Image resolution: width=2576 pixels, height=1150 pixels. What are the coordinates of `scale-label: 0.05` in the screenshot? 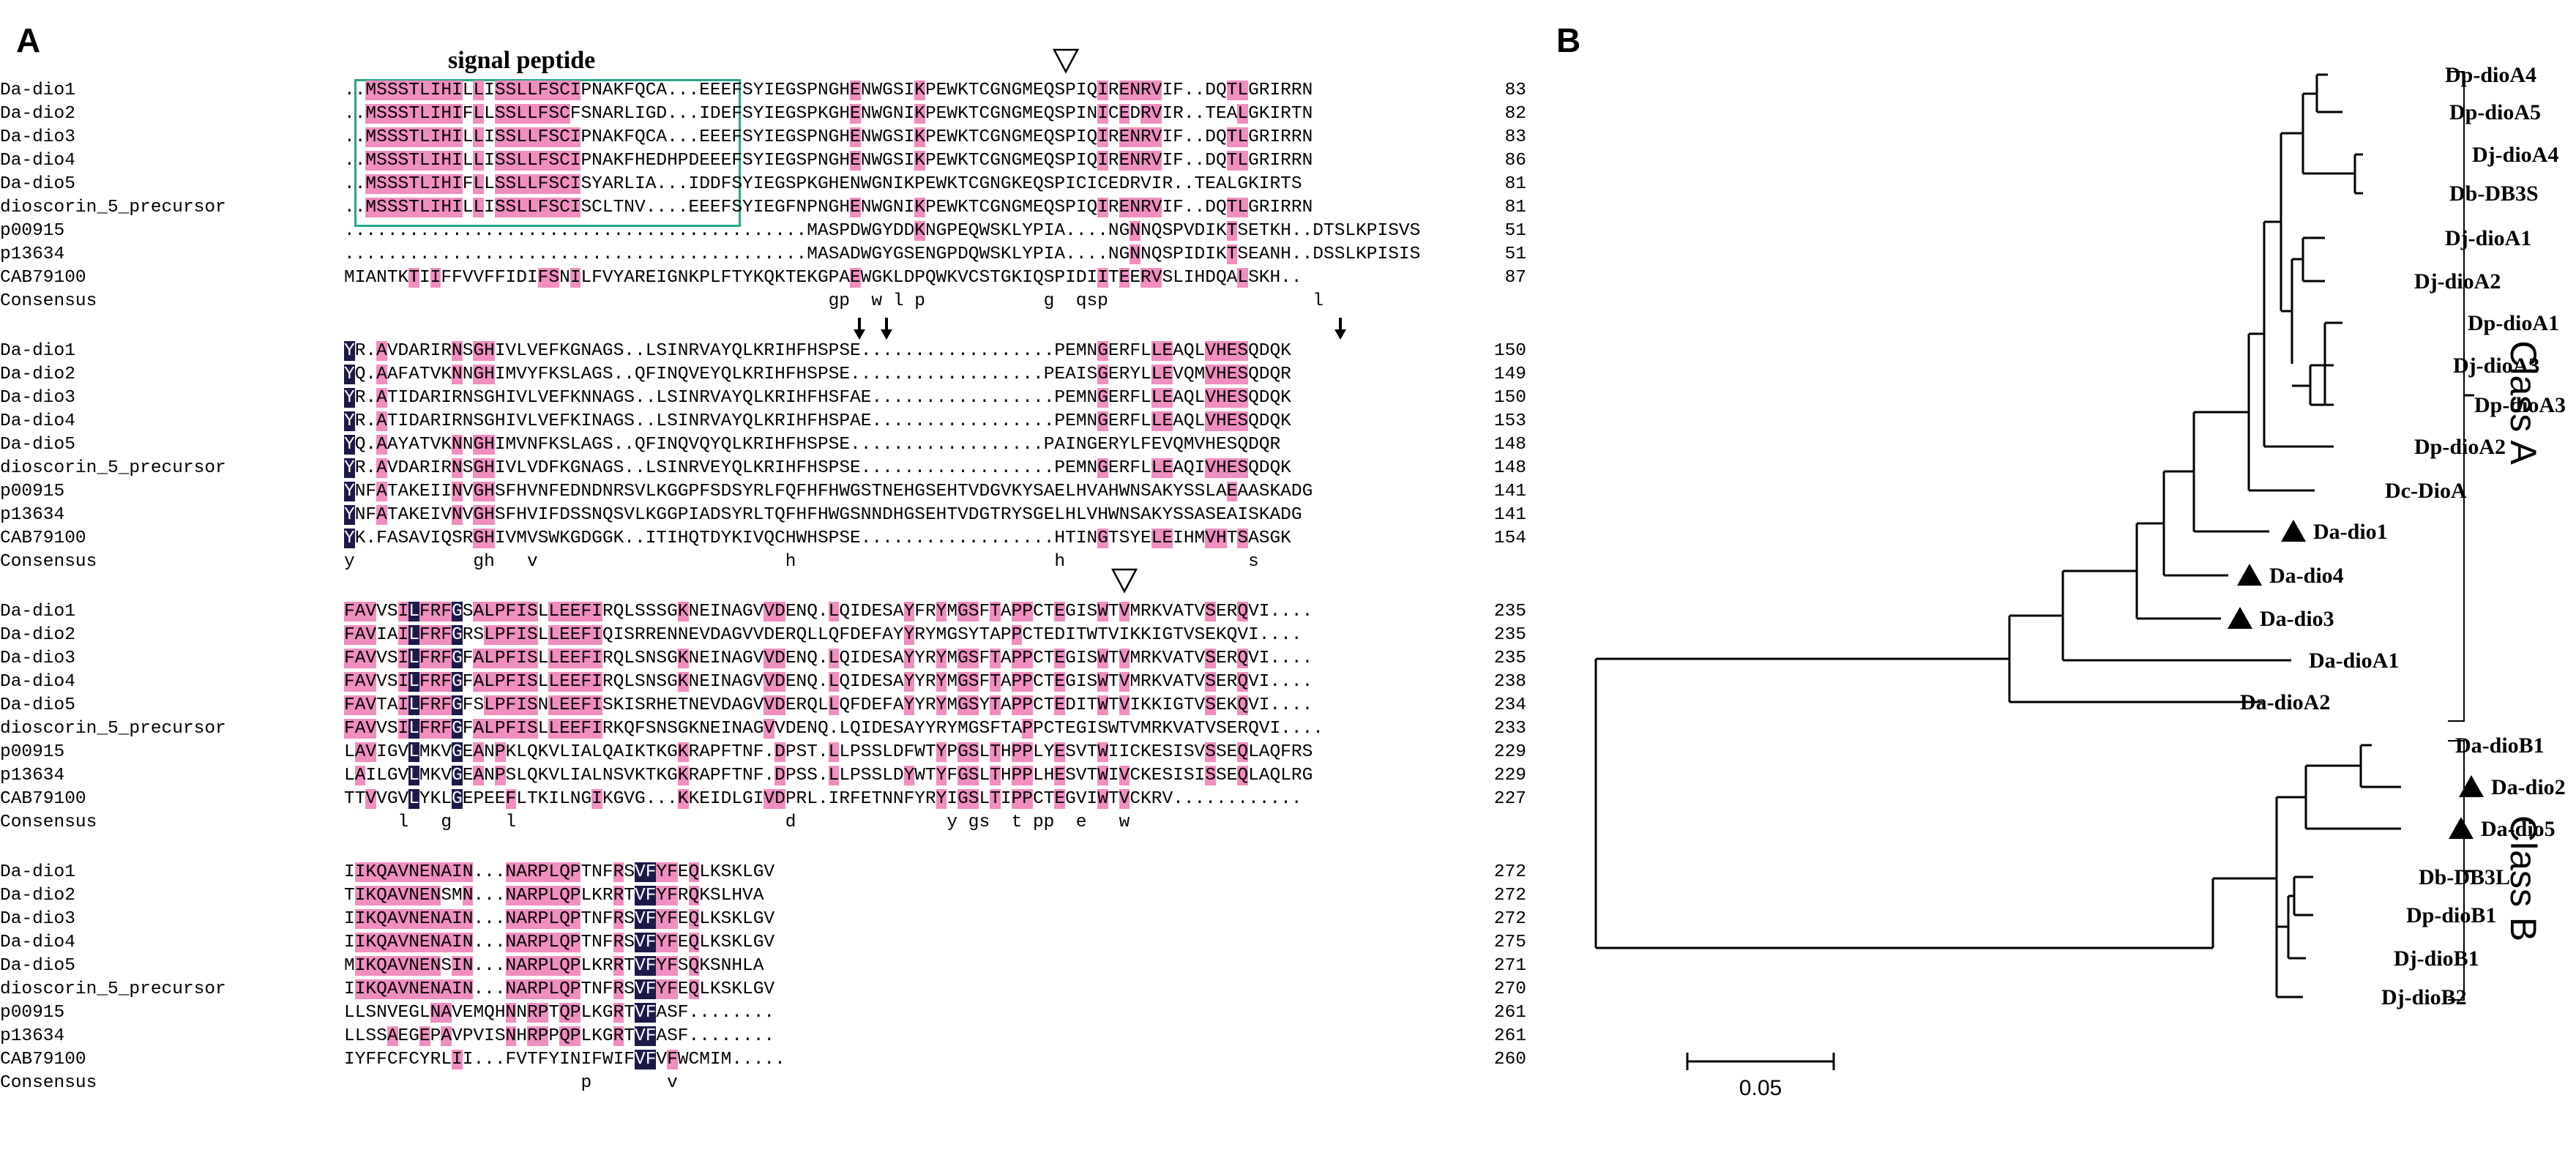 It's located at (1760, 1088).